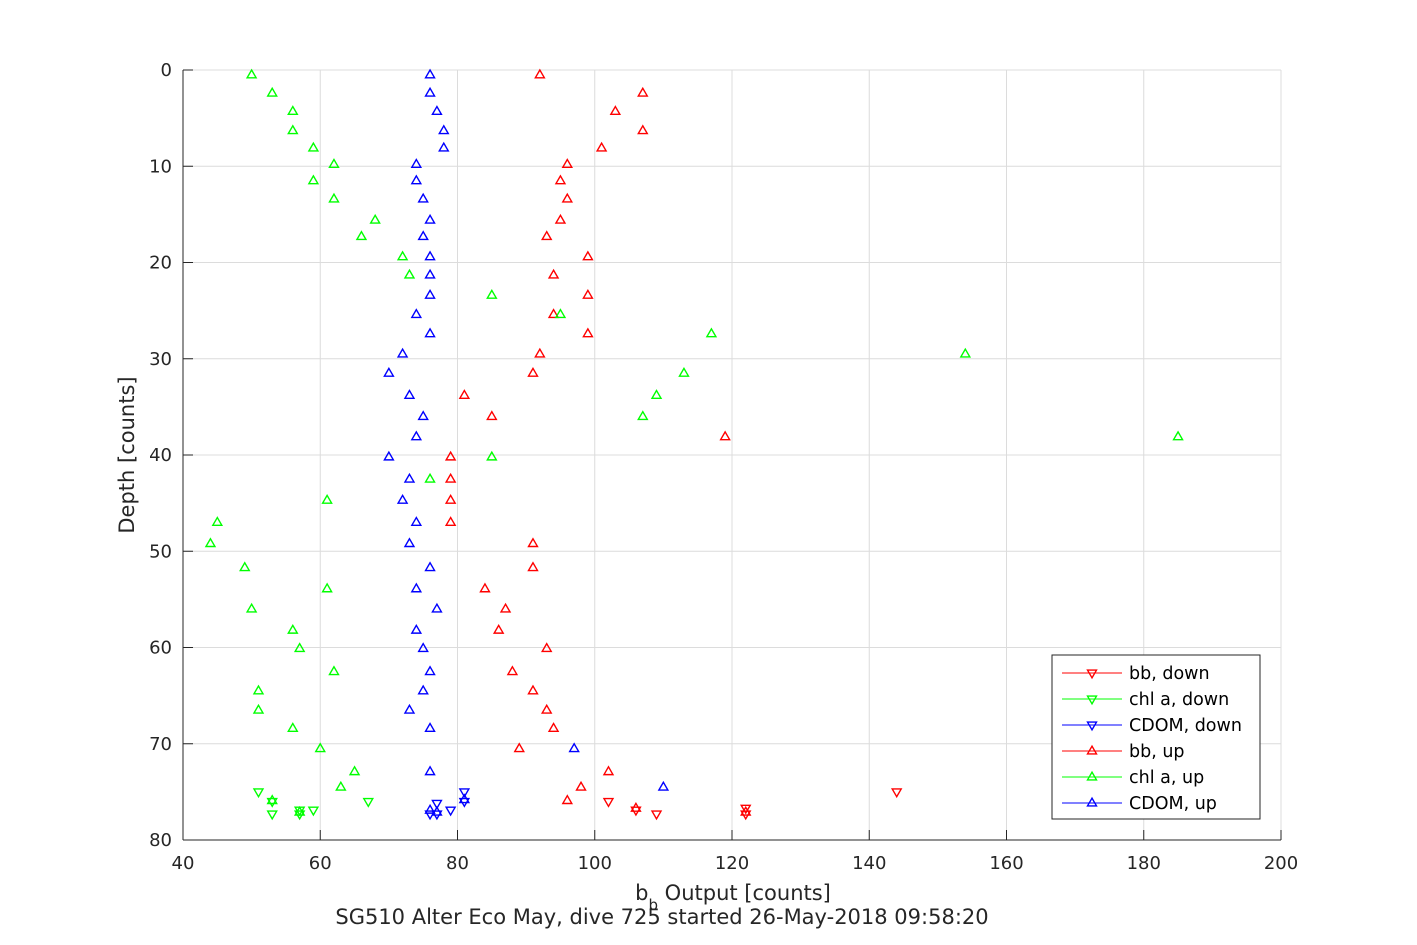  What do you see at coordinates (733, 897) in the screenshot?
I see `x-axis-label: bb Output [counts]` at bounding box center [733, 897].